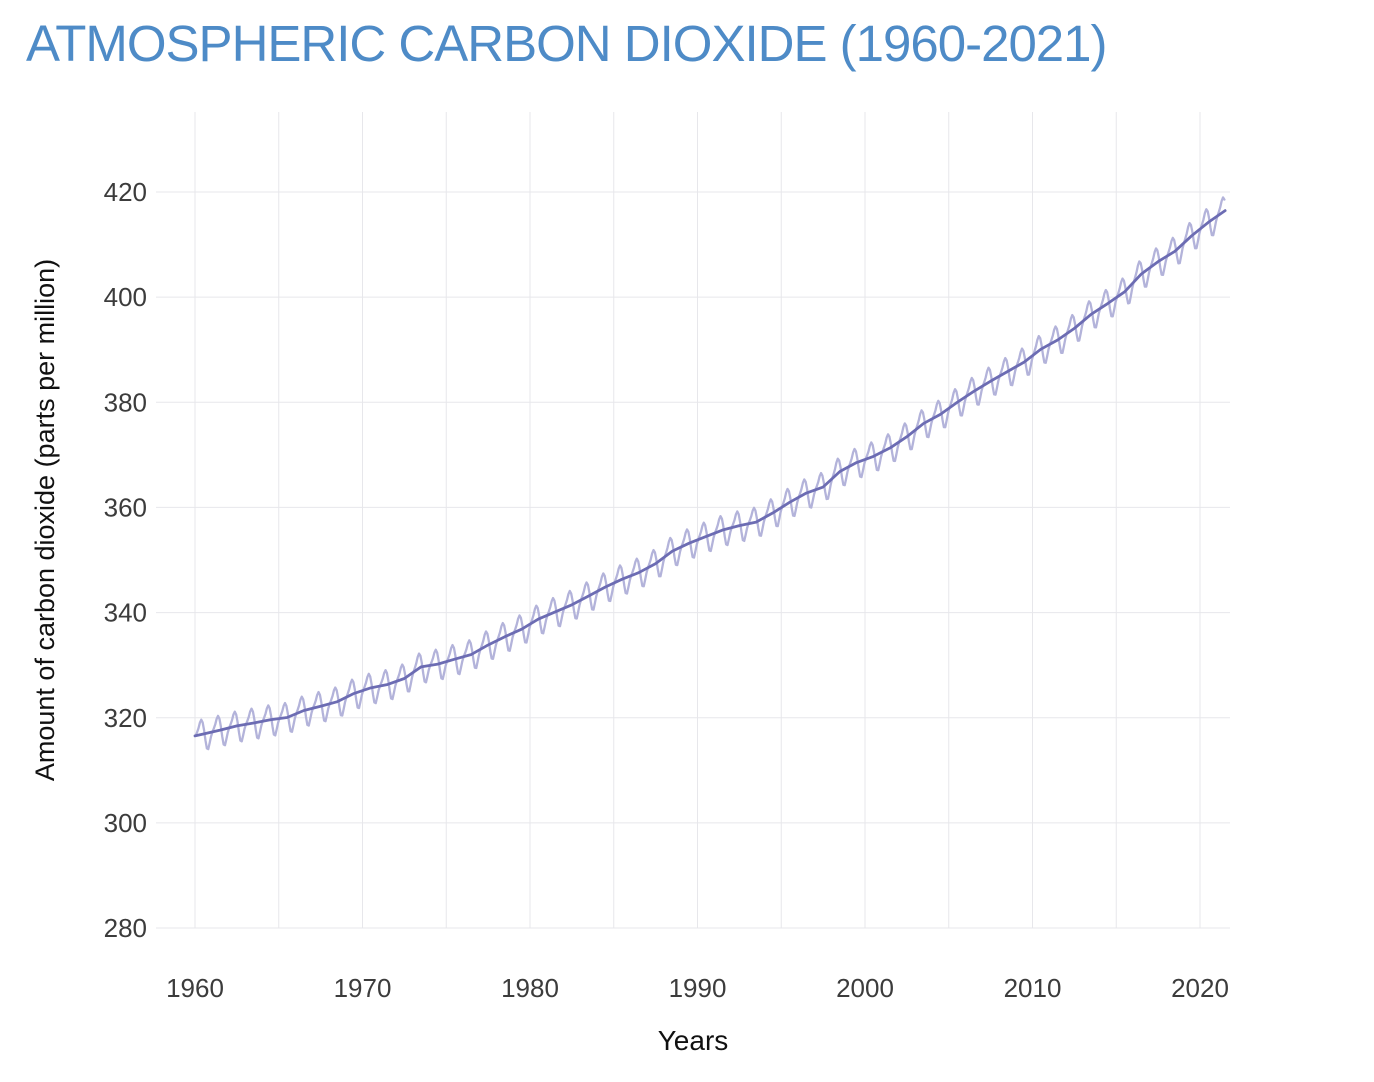  What do you see at coordinates (1033, 988) in the screenshot?
I see `x-tick-2010: 2010` at bounding box center [1033, 988].